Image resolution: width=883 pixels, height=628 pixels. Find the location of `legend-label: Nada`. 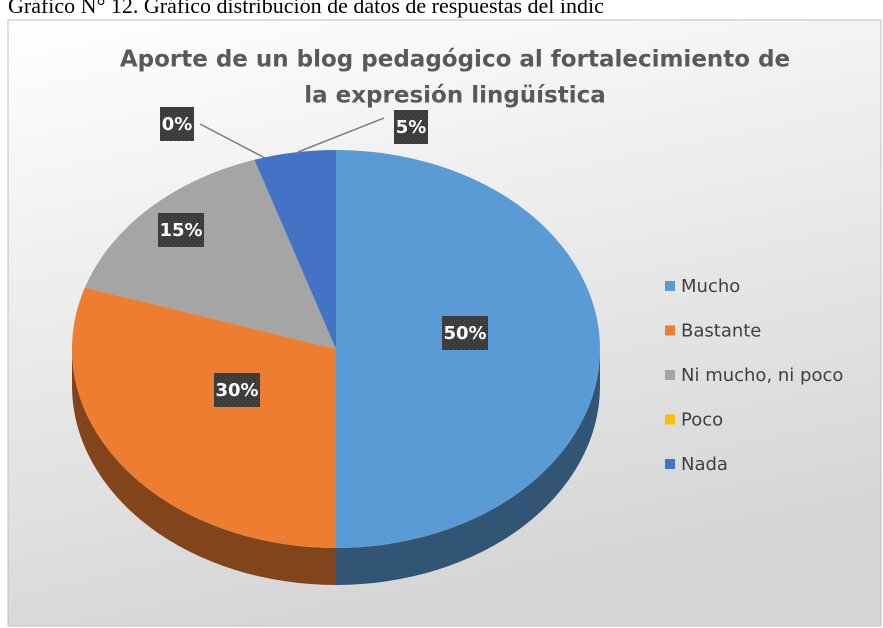

legend-label: Nada is located at coordinates (704, 464).